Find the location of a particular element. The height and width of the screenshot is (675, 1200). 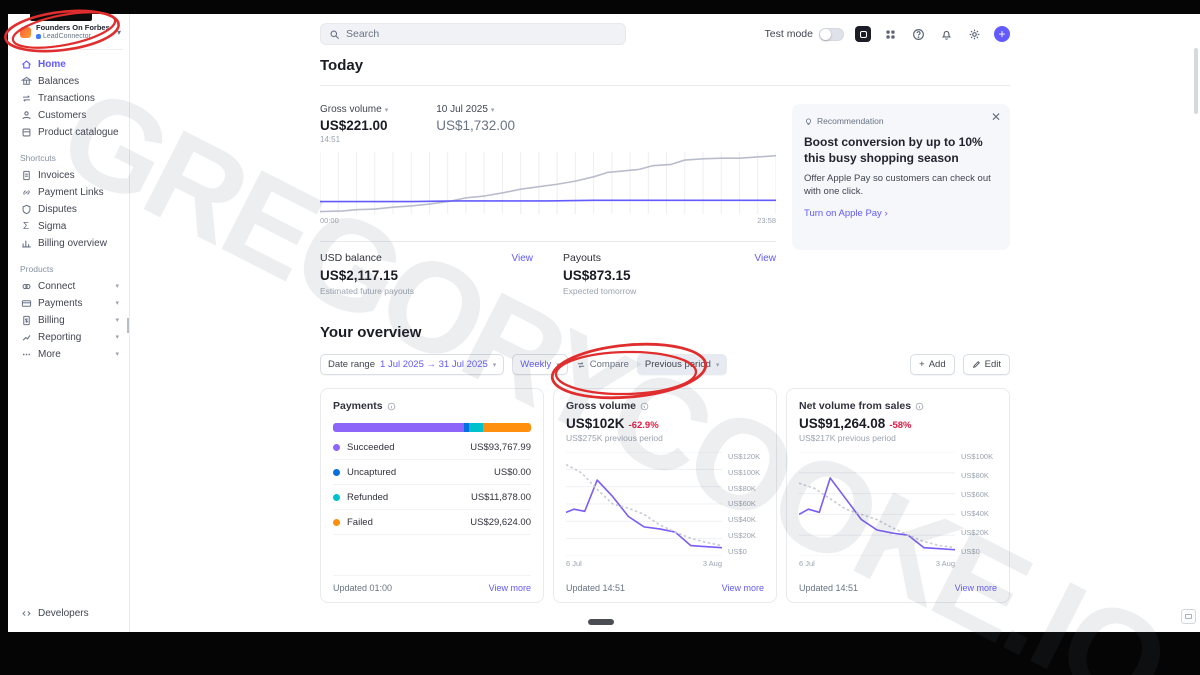

payments-card: Payments Succeeded is located at coordinates (432, 495).